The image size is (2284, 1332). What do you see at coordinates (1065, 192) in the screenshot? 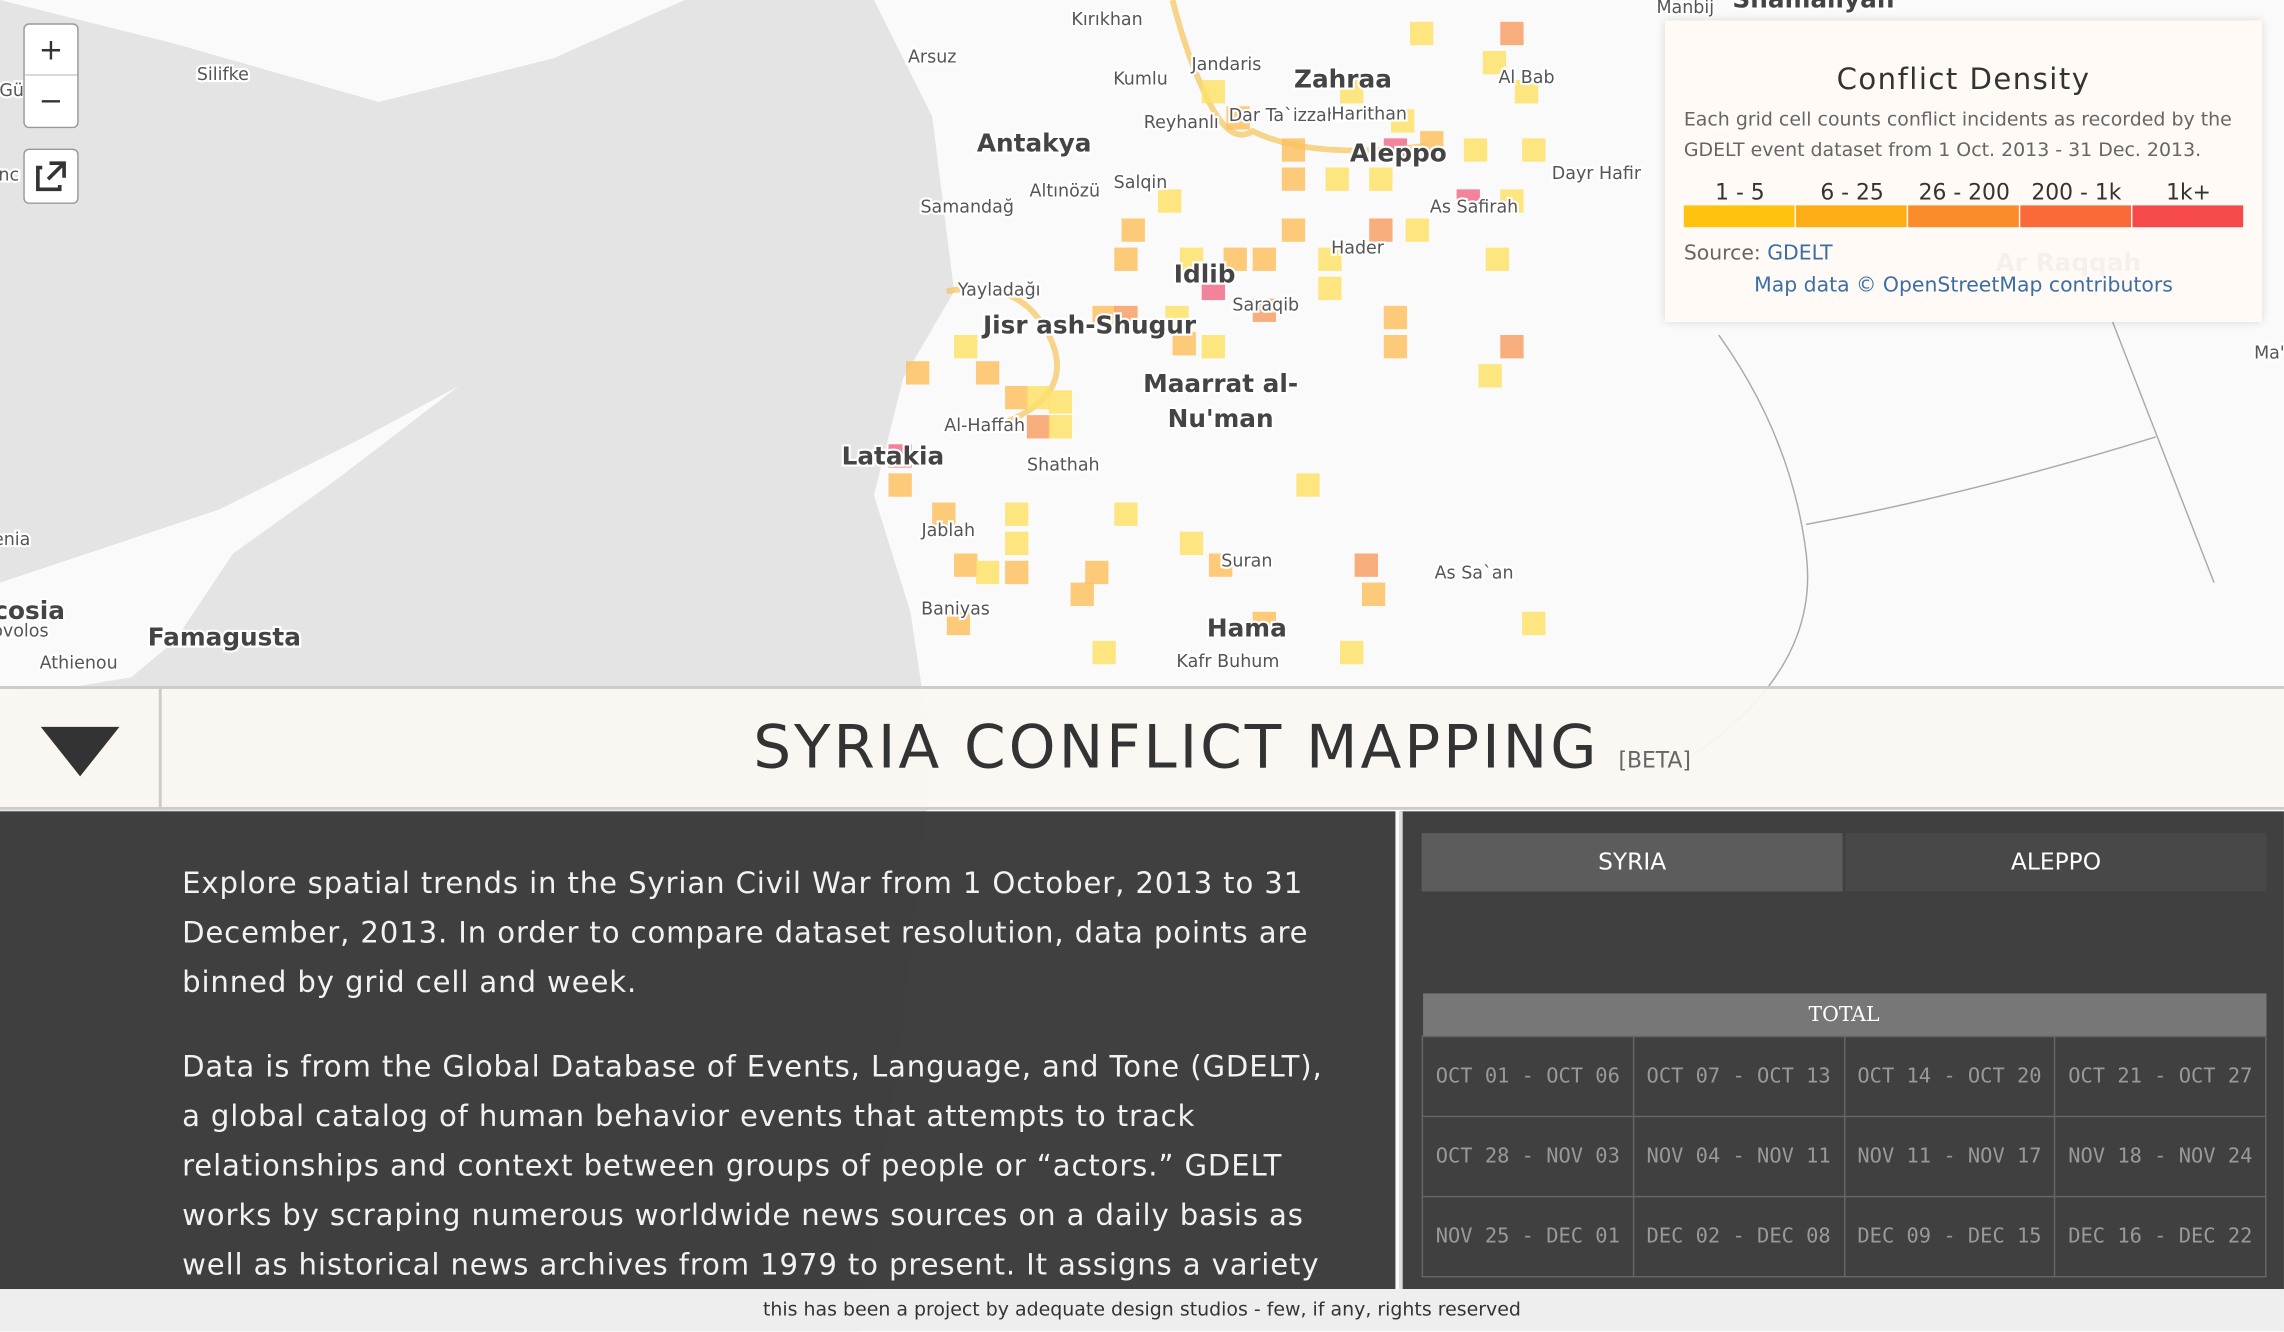
I see `place-label: Altınözü` at bounding box center [1065, 192].